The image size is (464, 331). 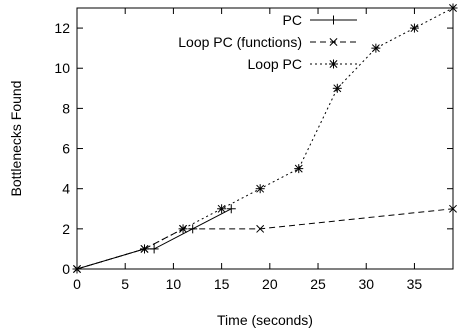 I want to click on x-tick-label: 25, so click(x=318, y=284).